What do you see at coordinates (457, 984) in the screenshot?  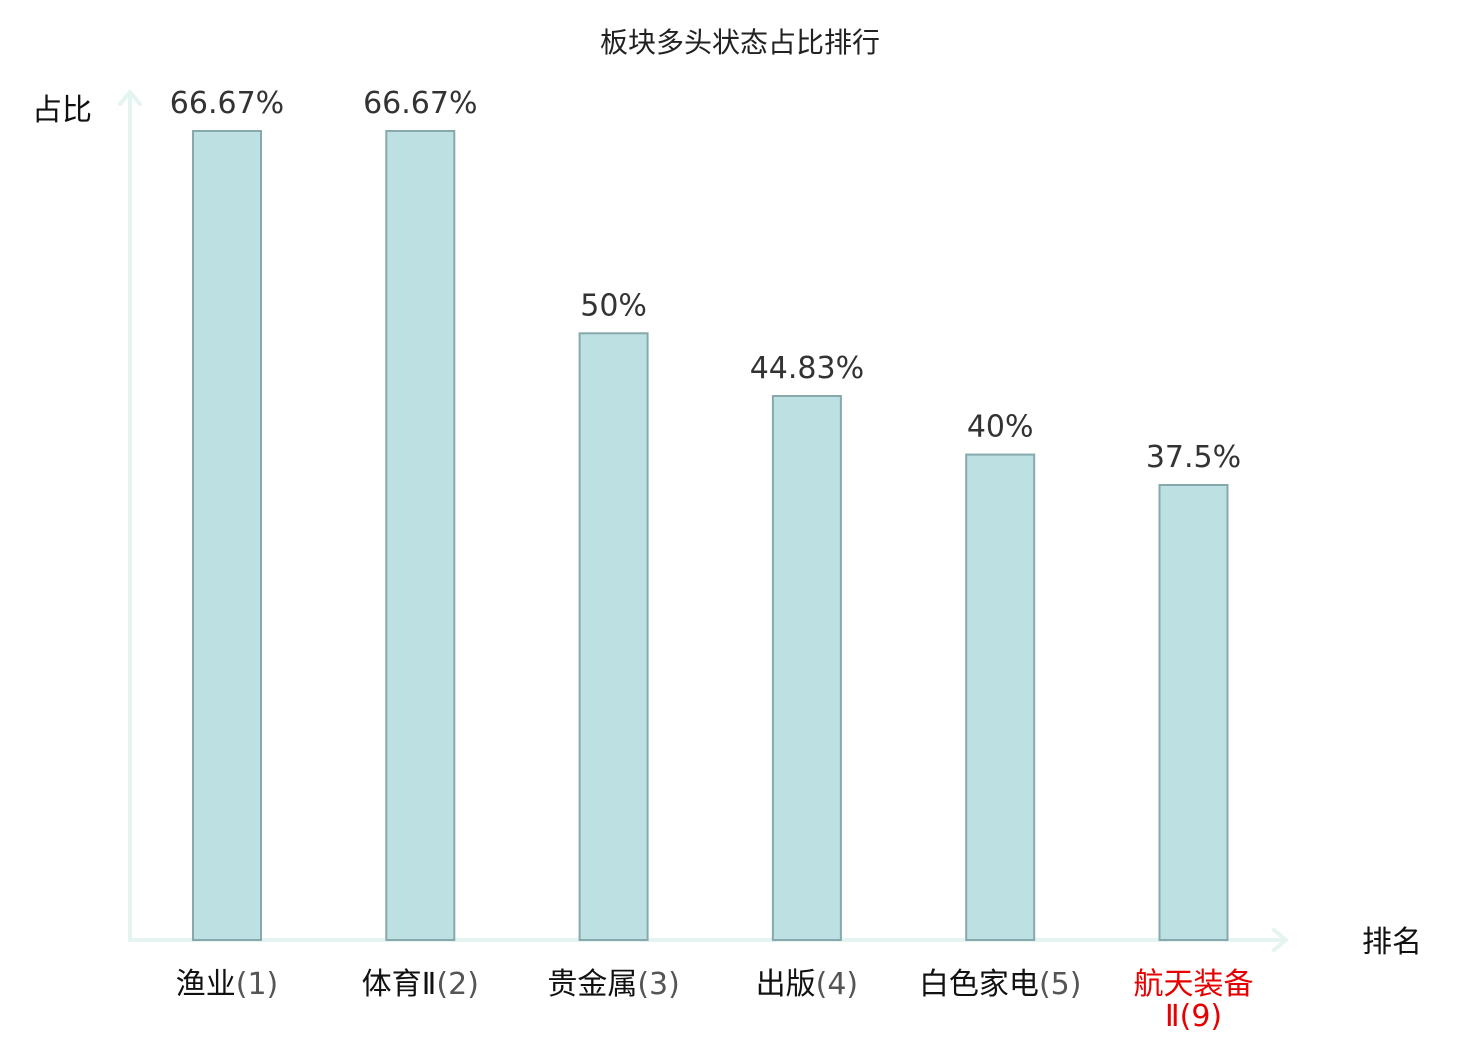 I see `x-tick-rank: (2)` at bounding box center [457, 984].